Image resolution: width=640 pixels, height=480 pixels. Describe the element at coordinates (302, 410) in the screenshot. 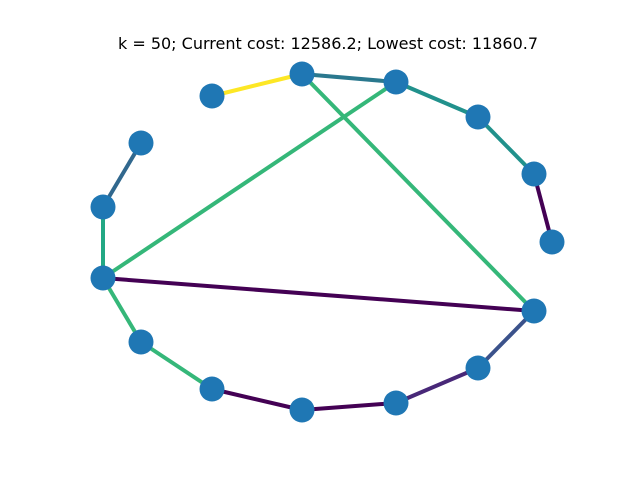

I see `node-n9` at that location.